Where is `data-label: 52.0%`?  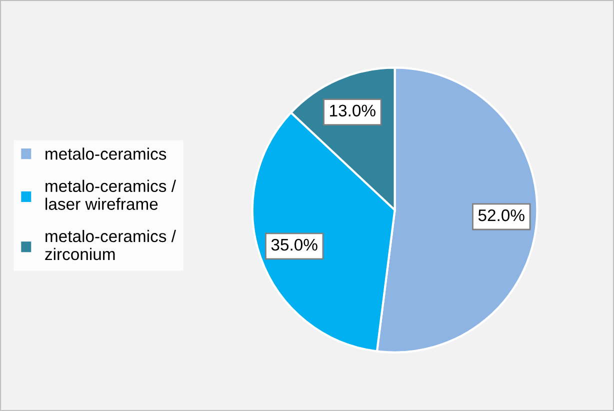 data-label: 52.0% is located at coordinates (501, 215).